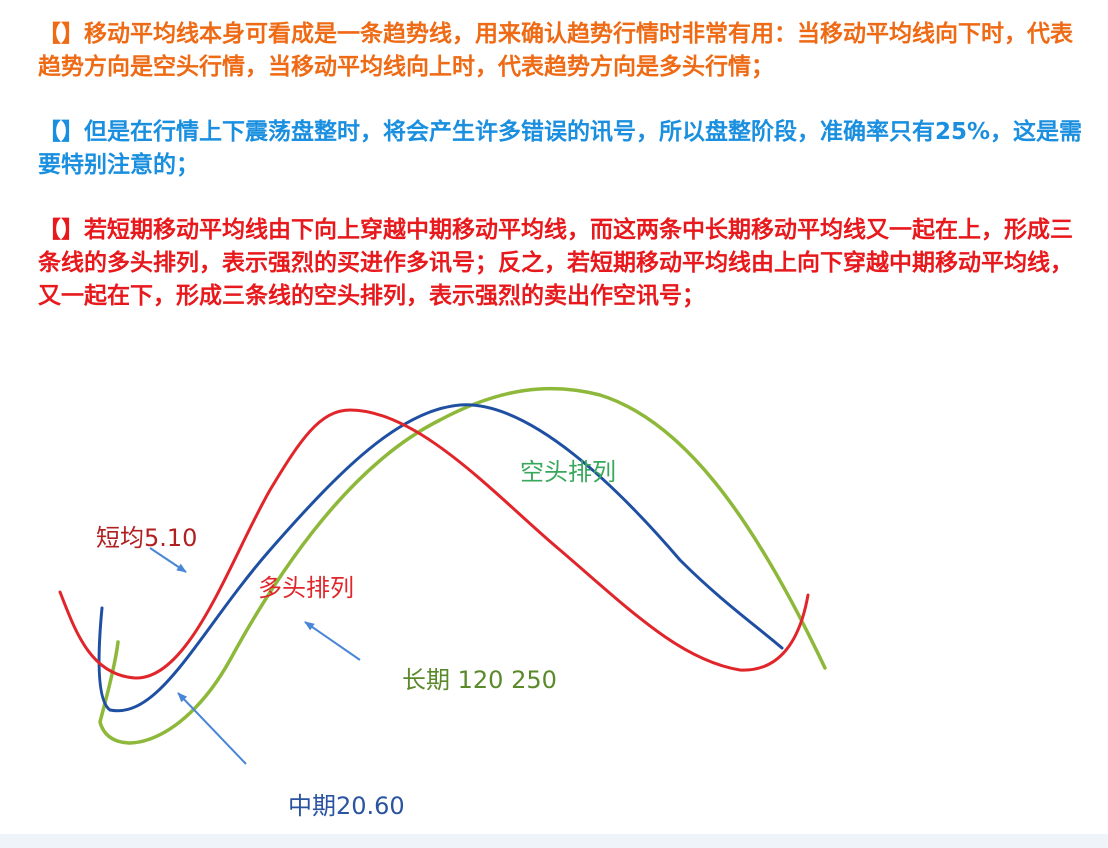 The height and width of the screenshot is (848, 1108). I want to click on bear-alignment-label: 空头排列, so click(568, 472).